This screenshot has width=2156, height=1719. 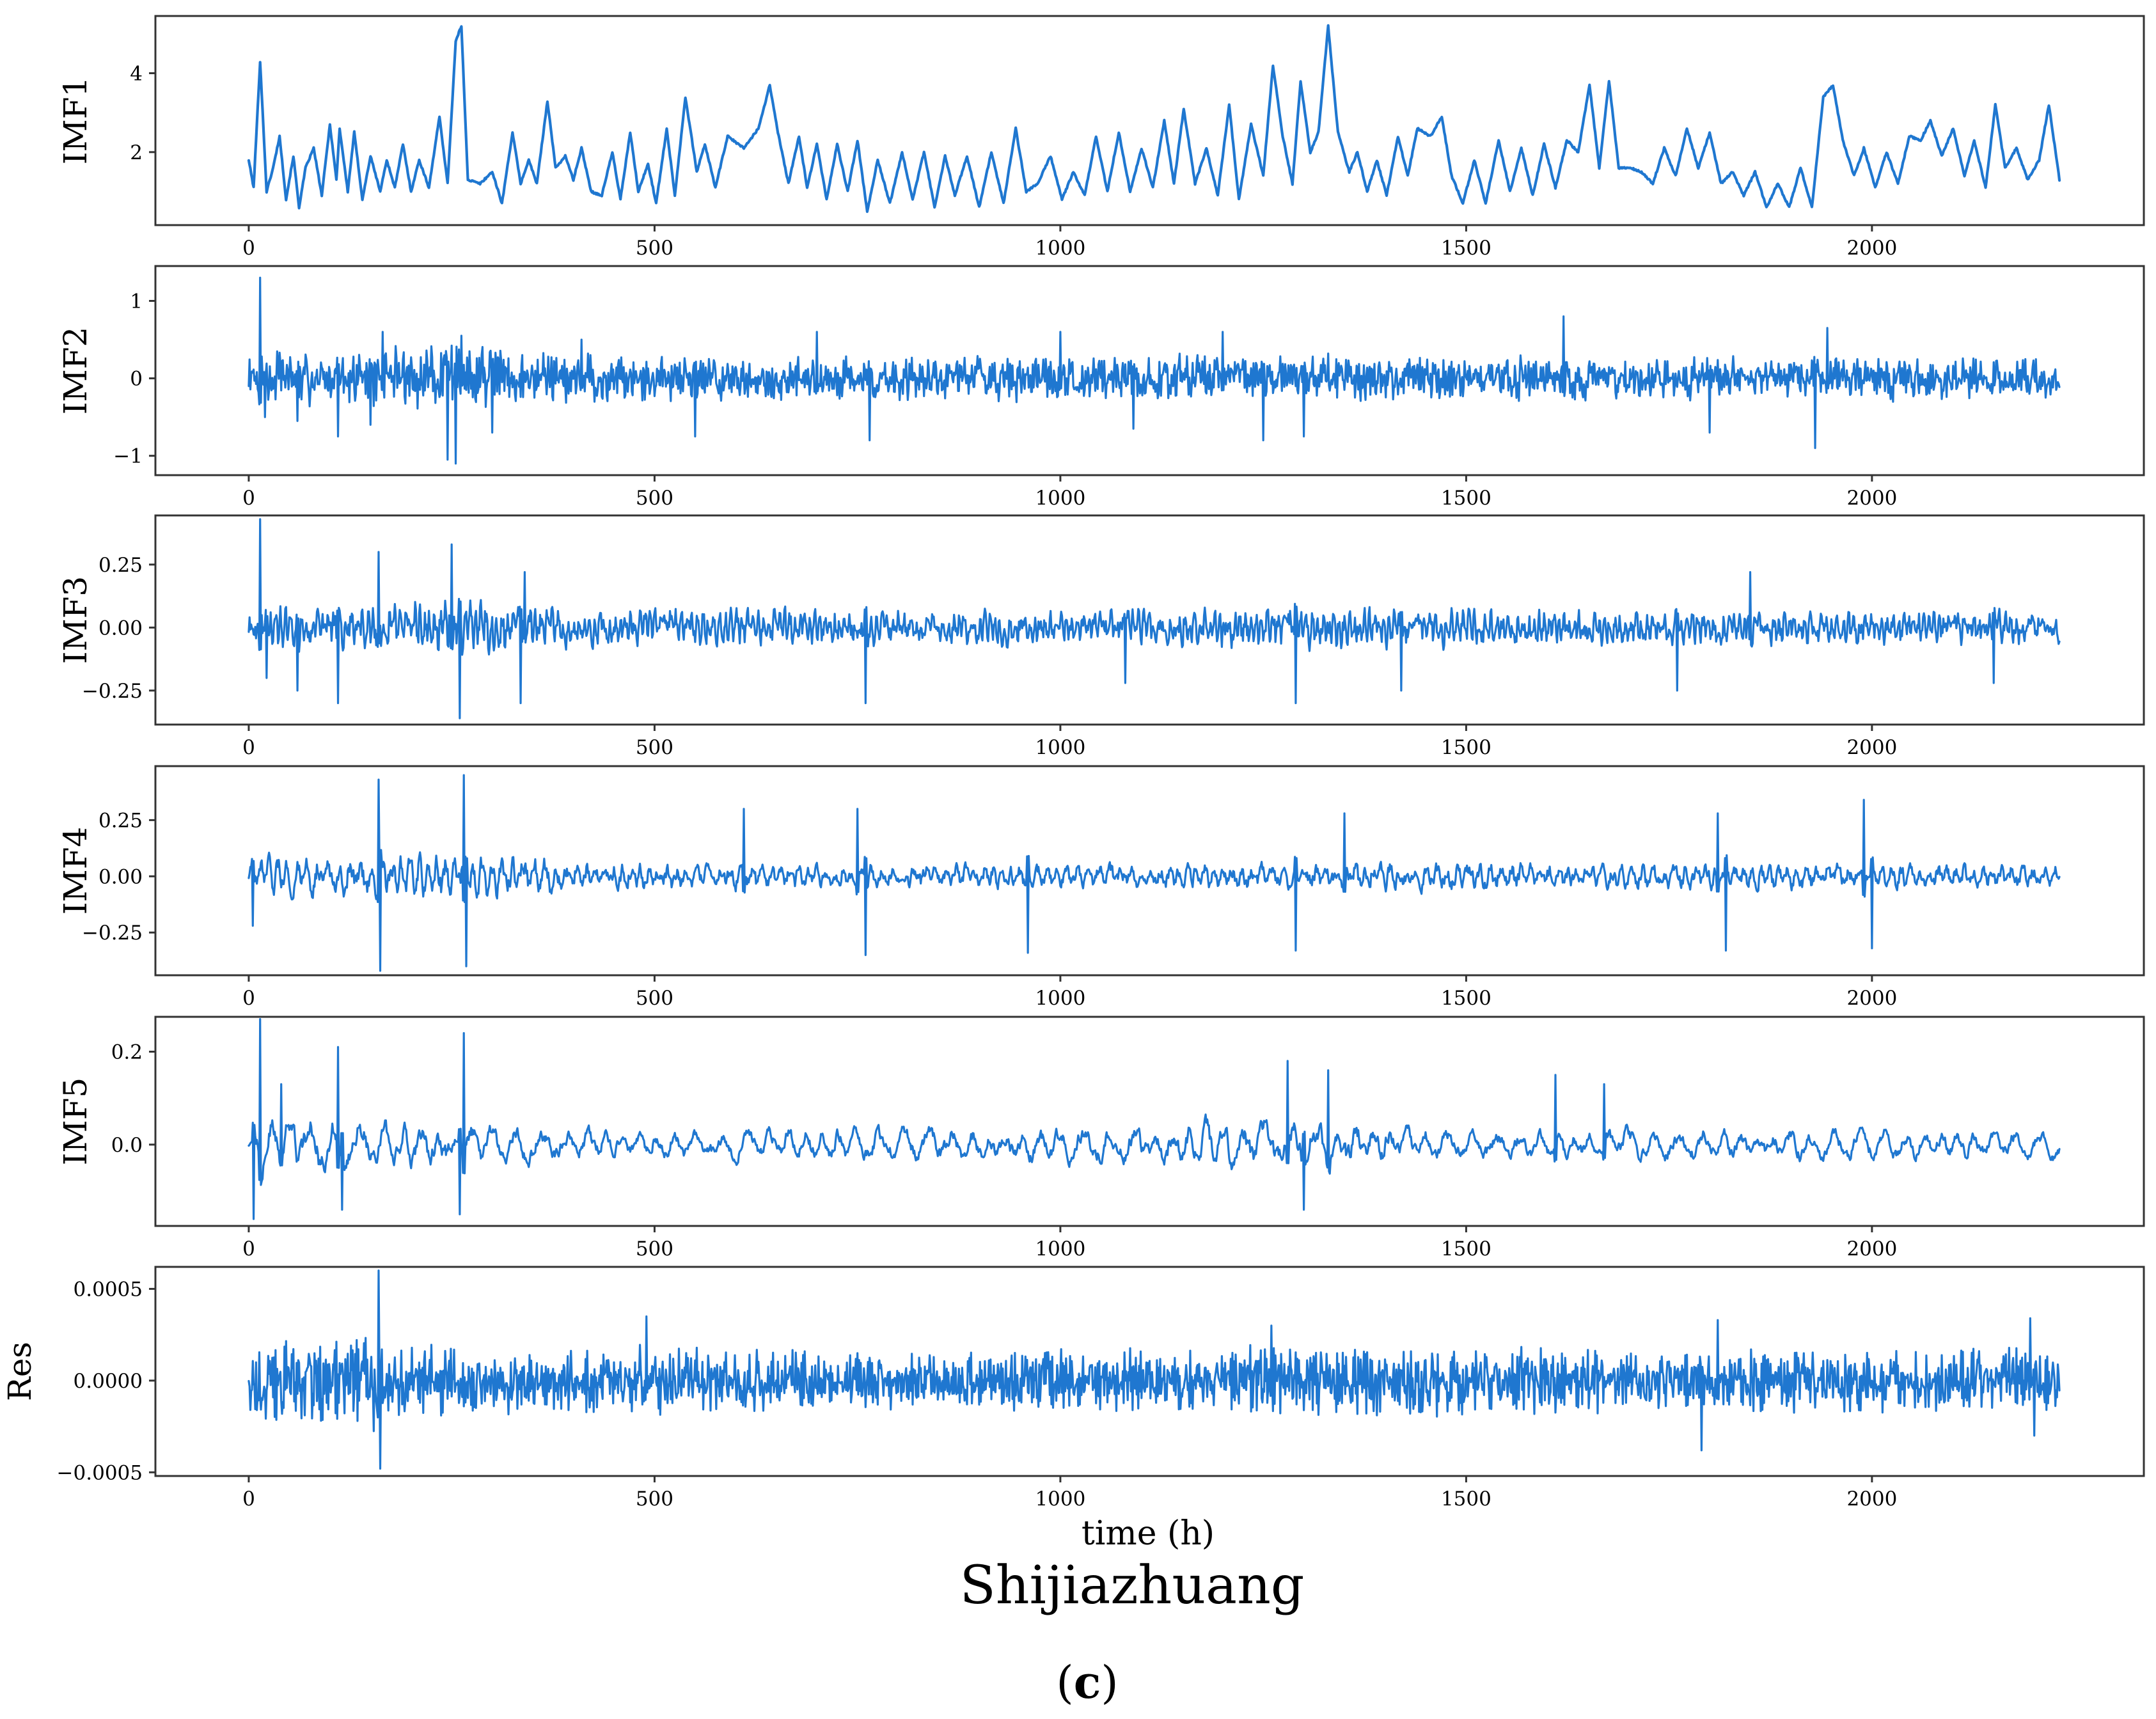 What do you see at coordinates (100, 1473) in the screenshot?
I see `y-tick-label: −0.0005` at bounding box center [100, 1473].